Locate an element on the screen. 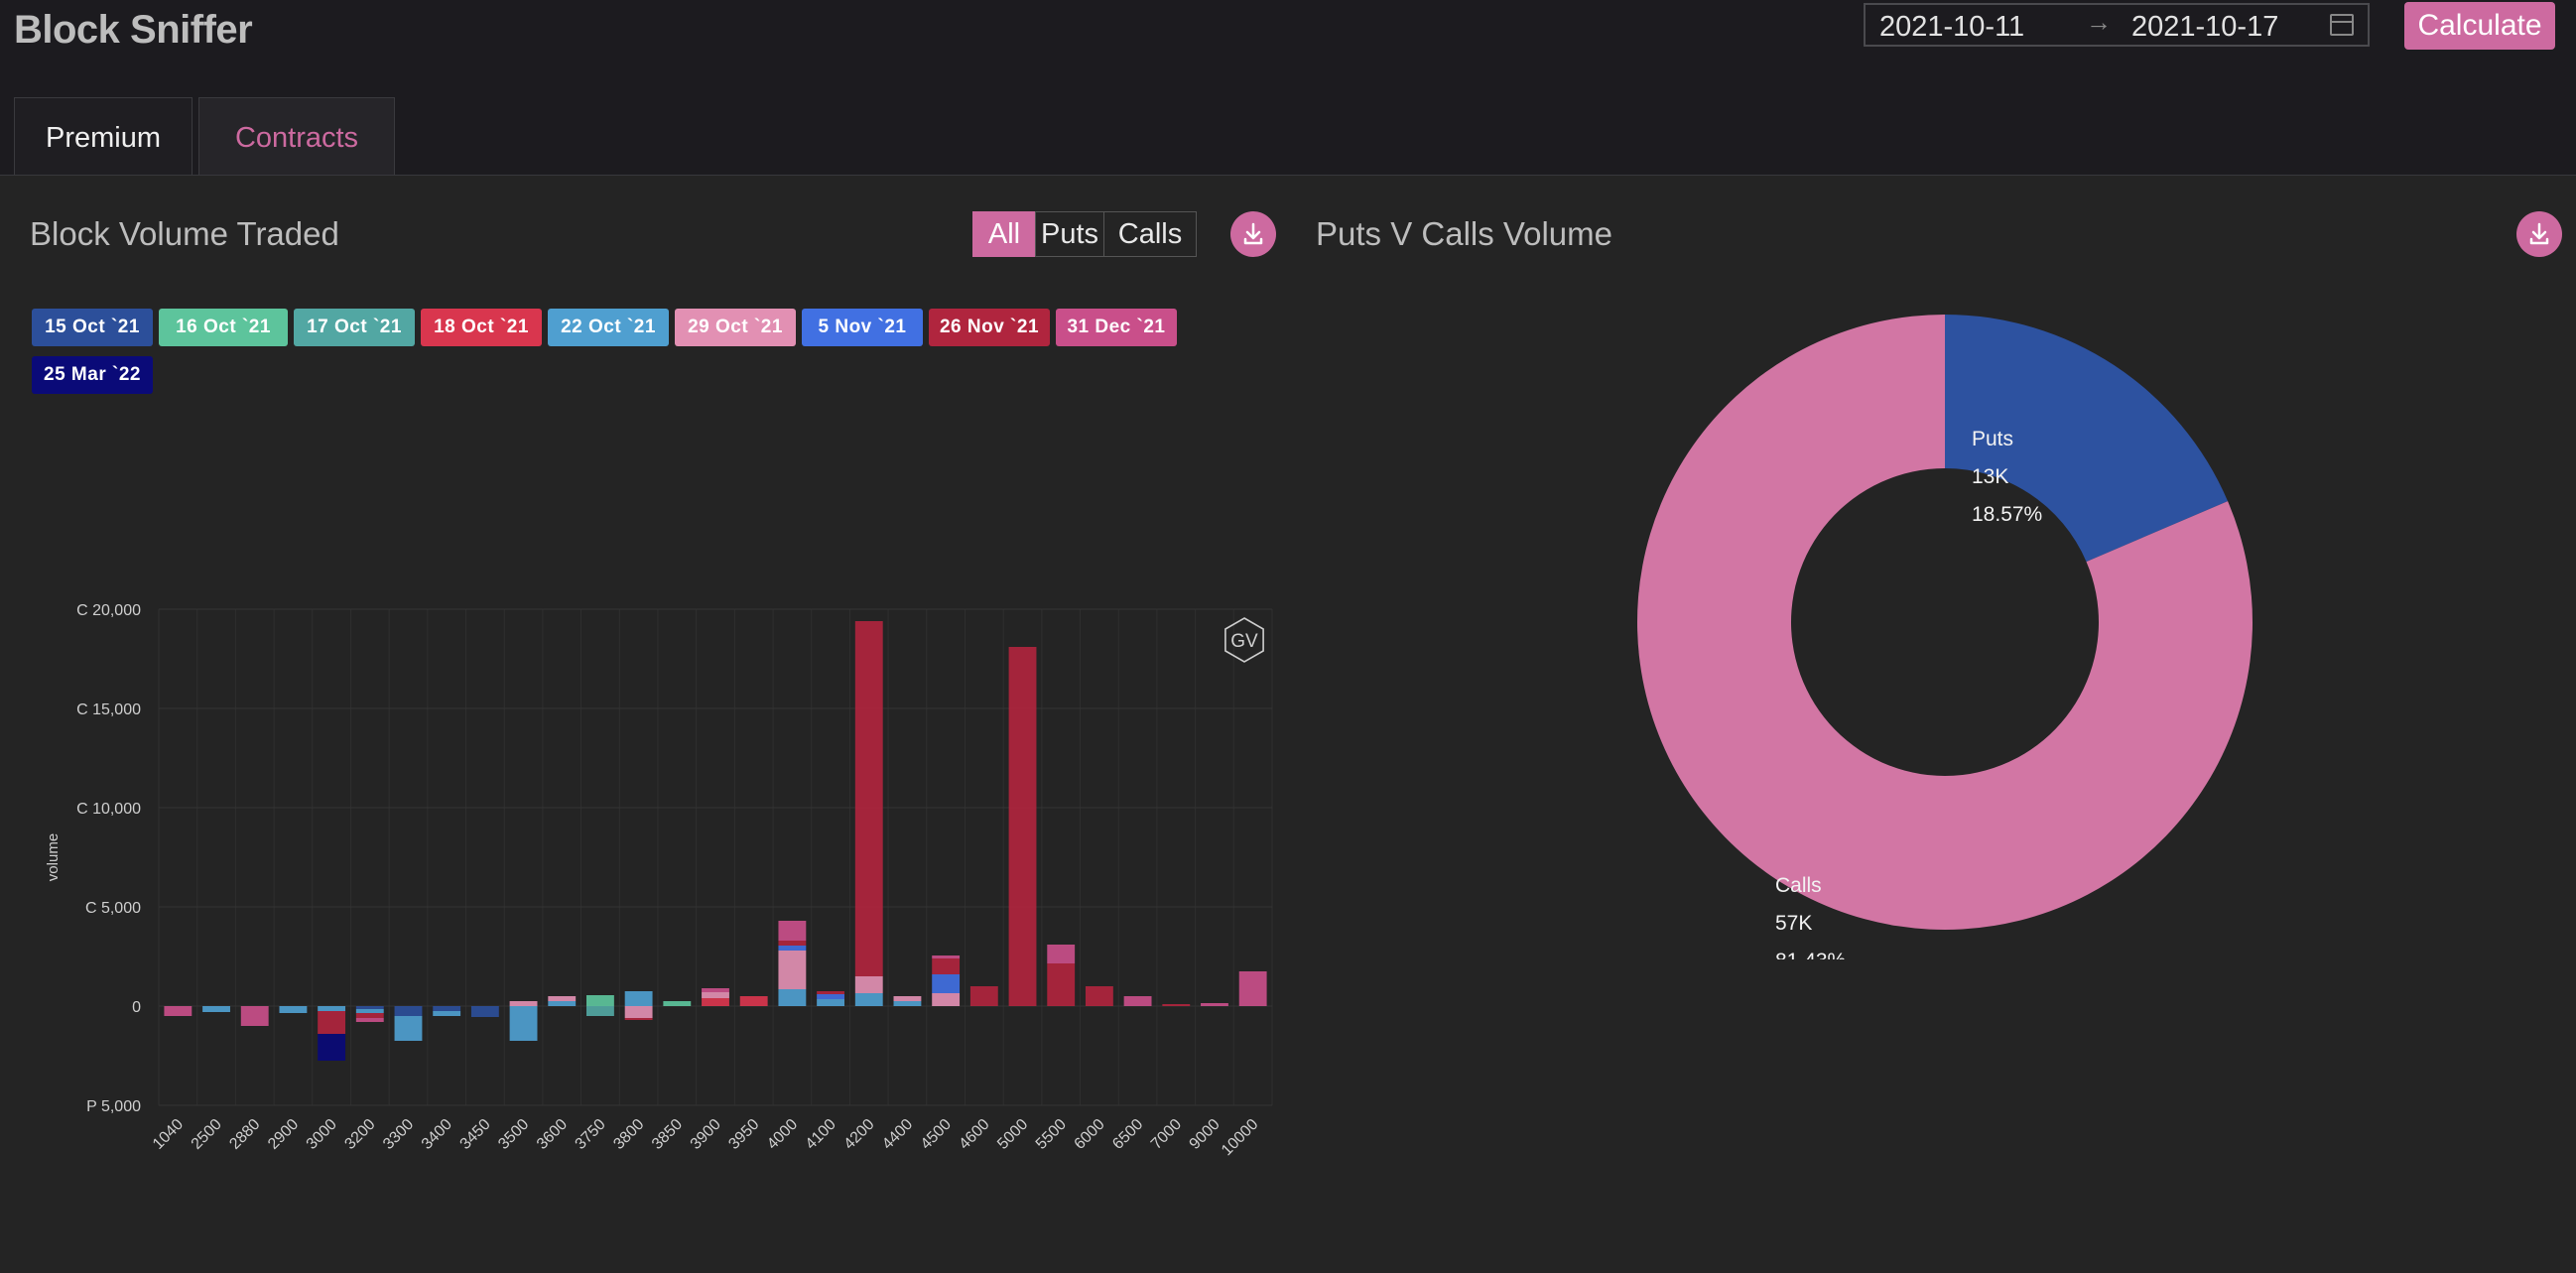 Image resolution: width=2576 pixels, height=1273 pixels. legend-item: 17 Oct `21 is located at coordinates (354, 327).